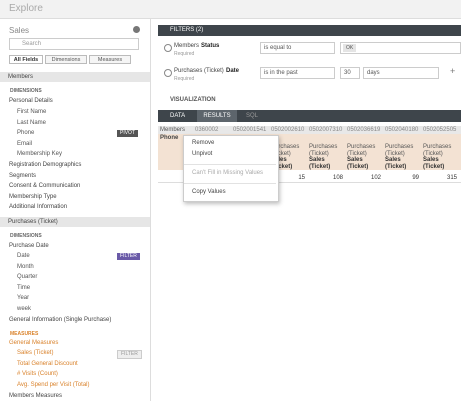 The image size is (461, 401). What do you see at coordinates (375, 178) in the screenshot?
I see `value-cell: 102` at bounding box center [375, 178].